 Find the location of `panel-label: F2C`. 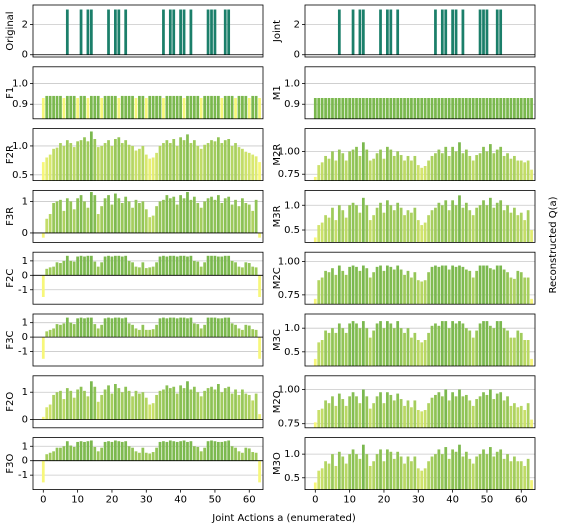

panel-label: F2C is located at coordinates (10, 278).